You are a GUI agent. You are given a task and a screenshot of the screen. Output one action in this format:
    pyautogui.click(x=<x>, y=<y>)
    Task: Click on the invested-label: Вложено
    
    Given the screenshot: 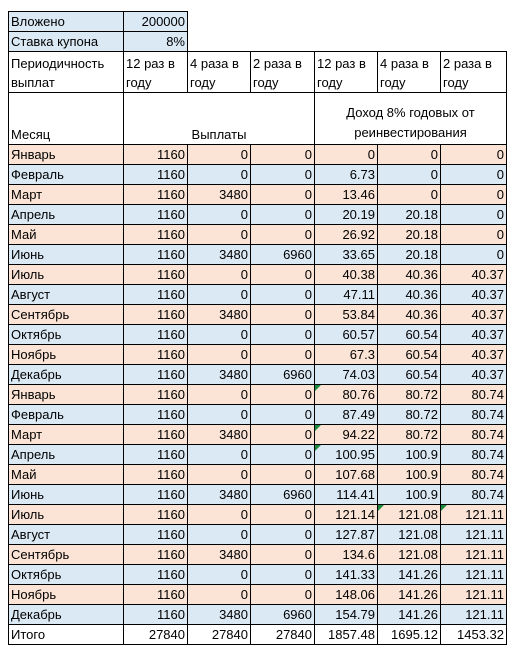 What is the action you would take?
    pyautogui.click(x=66, y=21)
    